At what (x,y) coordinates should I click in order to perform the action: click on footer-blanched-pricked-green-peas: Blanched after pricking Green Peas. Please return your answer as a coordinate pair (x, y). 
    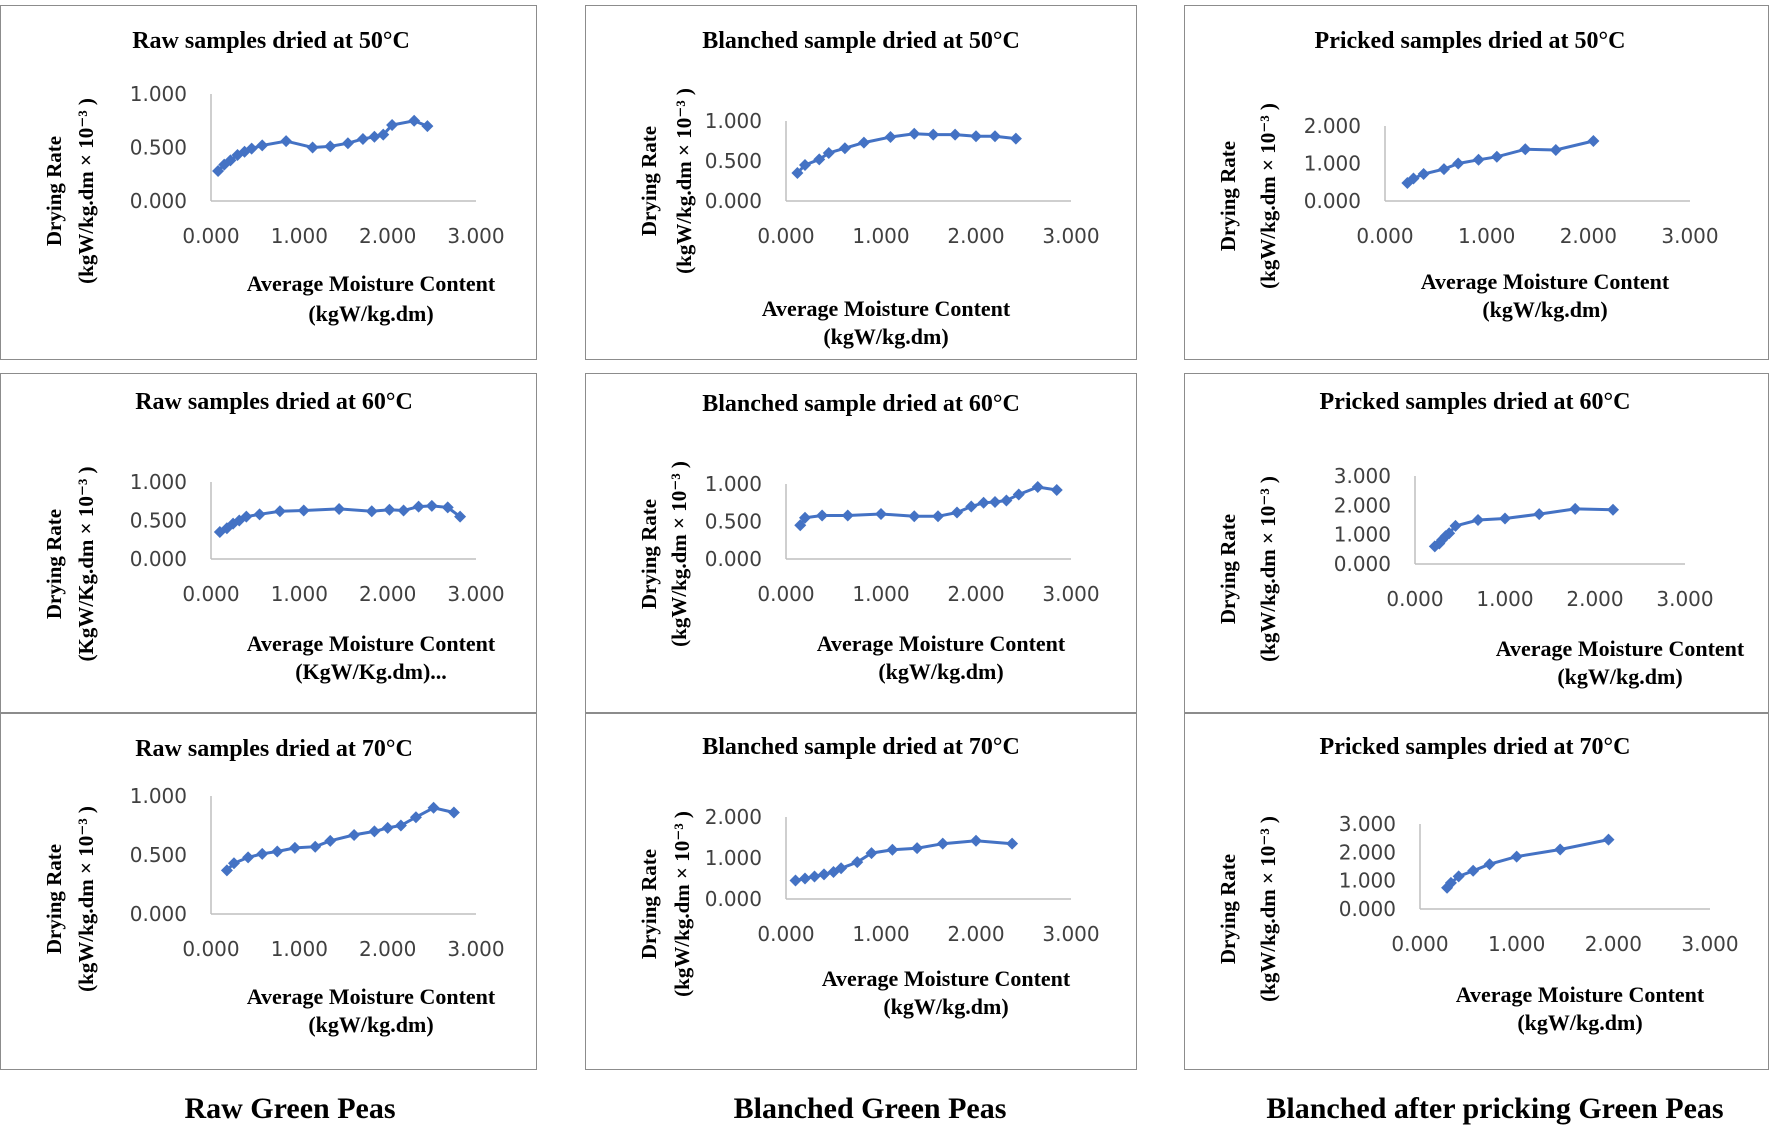
    Looking at the image, I should click on (1495, 1108).